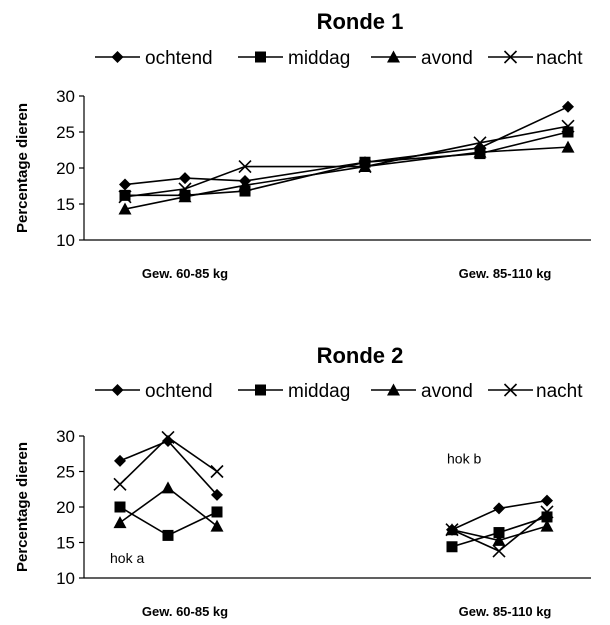  I want to click on annotation: hok a, so click(127, 558).